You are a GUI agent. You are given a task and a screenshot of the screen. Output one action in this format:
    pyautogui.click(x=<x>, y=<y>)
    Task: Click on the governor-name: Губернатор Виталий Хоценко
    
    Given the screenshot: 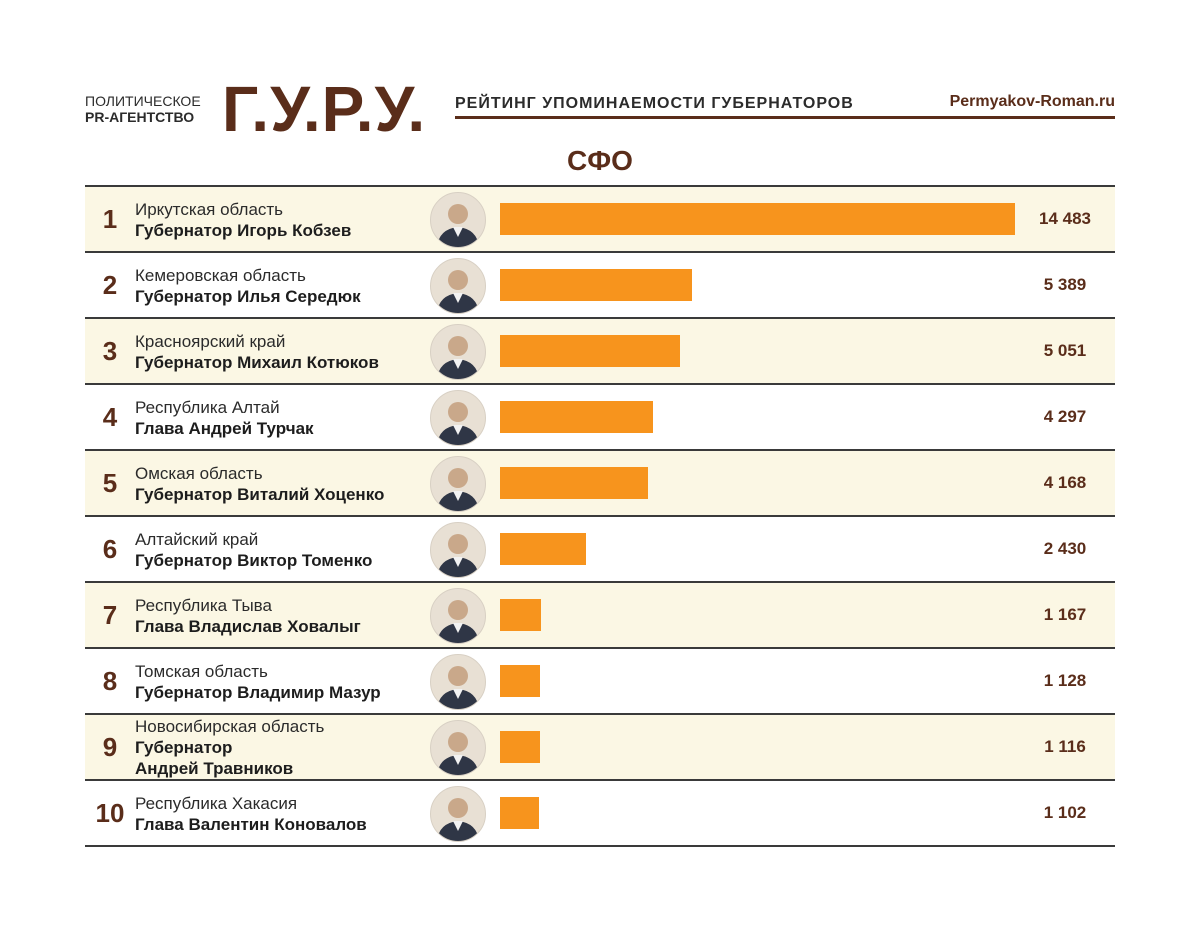 What is the action you would take?
    pyautogui.click(x=260, y=494)
    